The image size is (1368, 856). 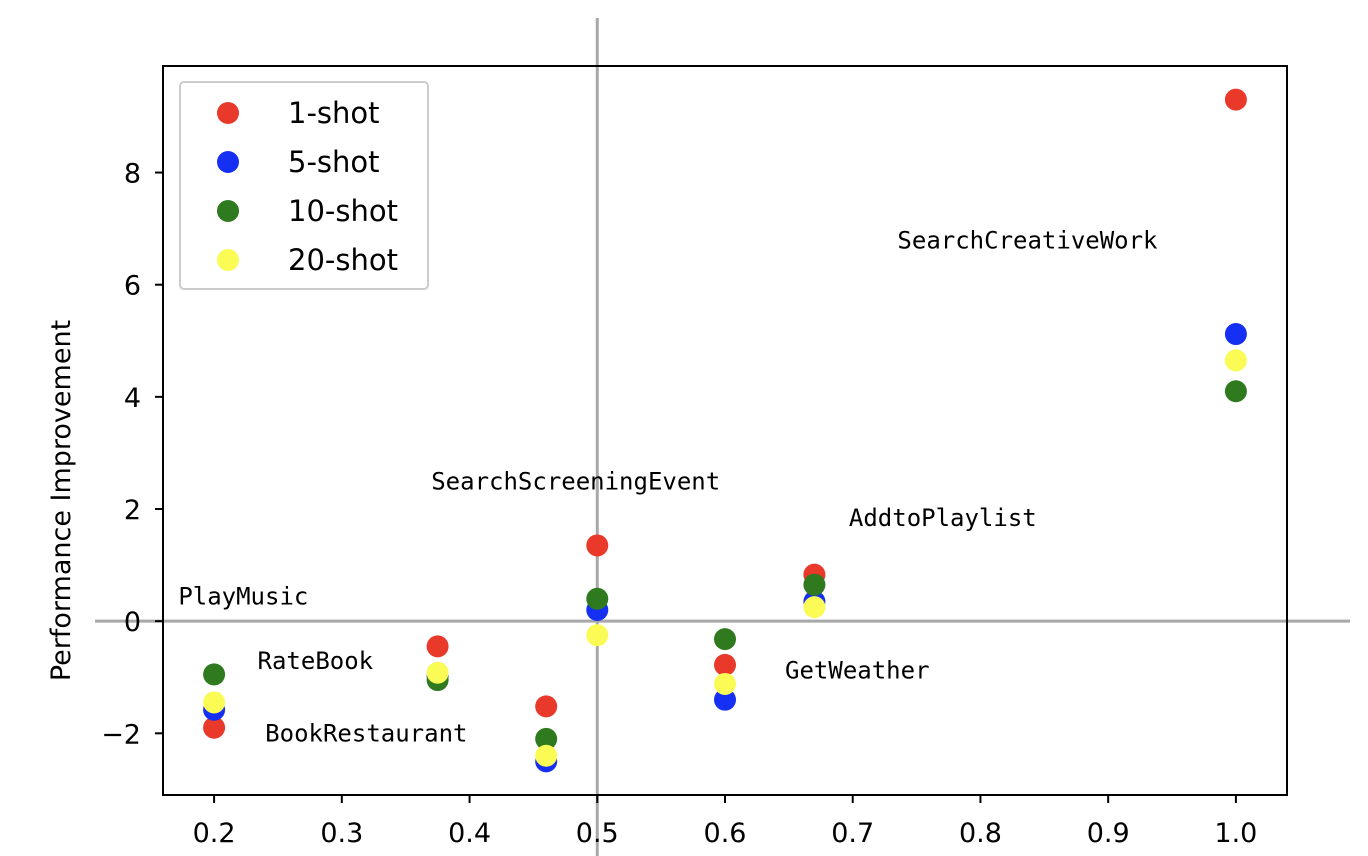 What do you see at coordinates (980, 833) in the screenshot?
I see `x-tick-label: 0.8` at bounding box center [980, 833].